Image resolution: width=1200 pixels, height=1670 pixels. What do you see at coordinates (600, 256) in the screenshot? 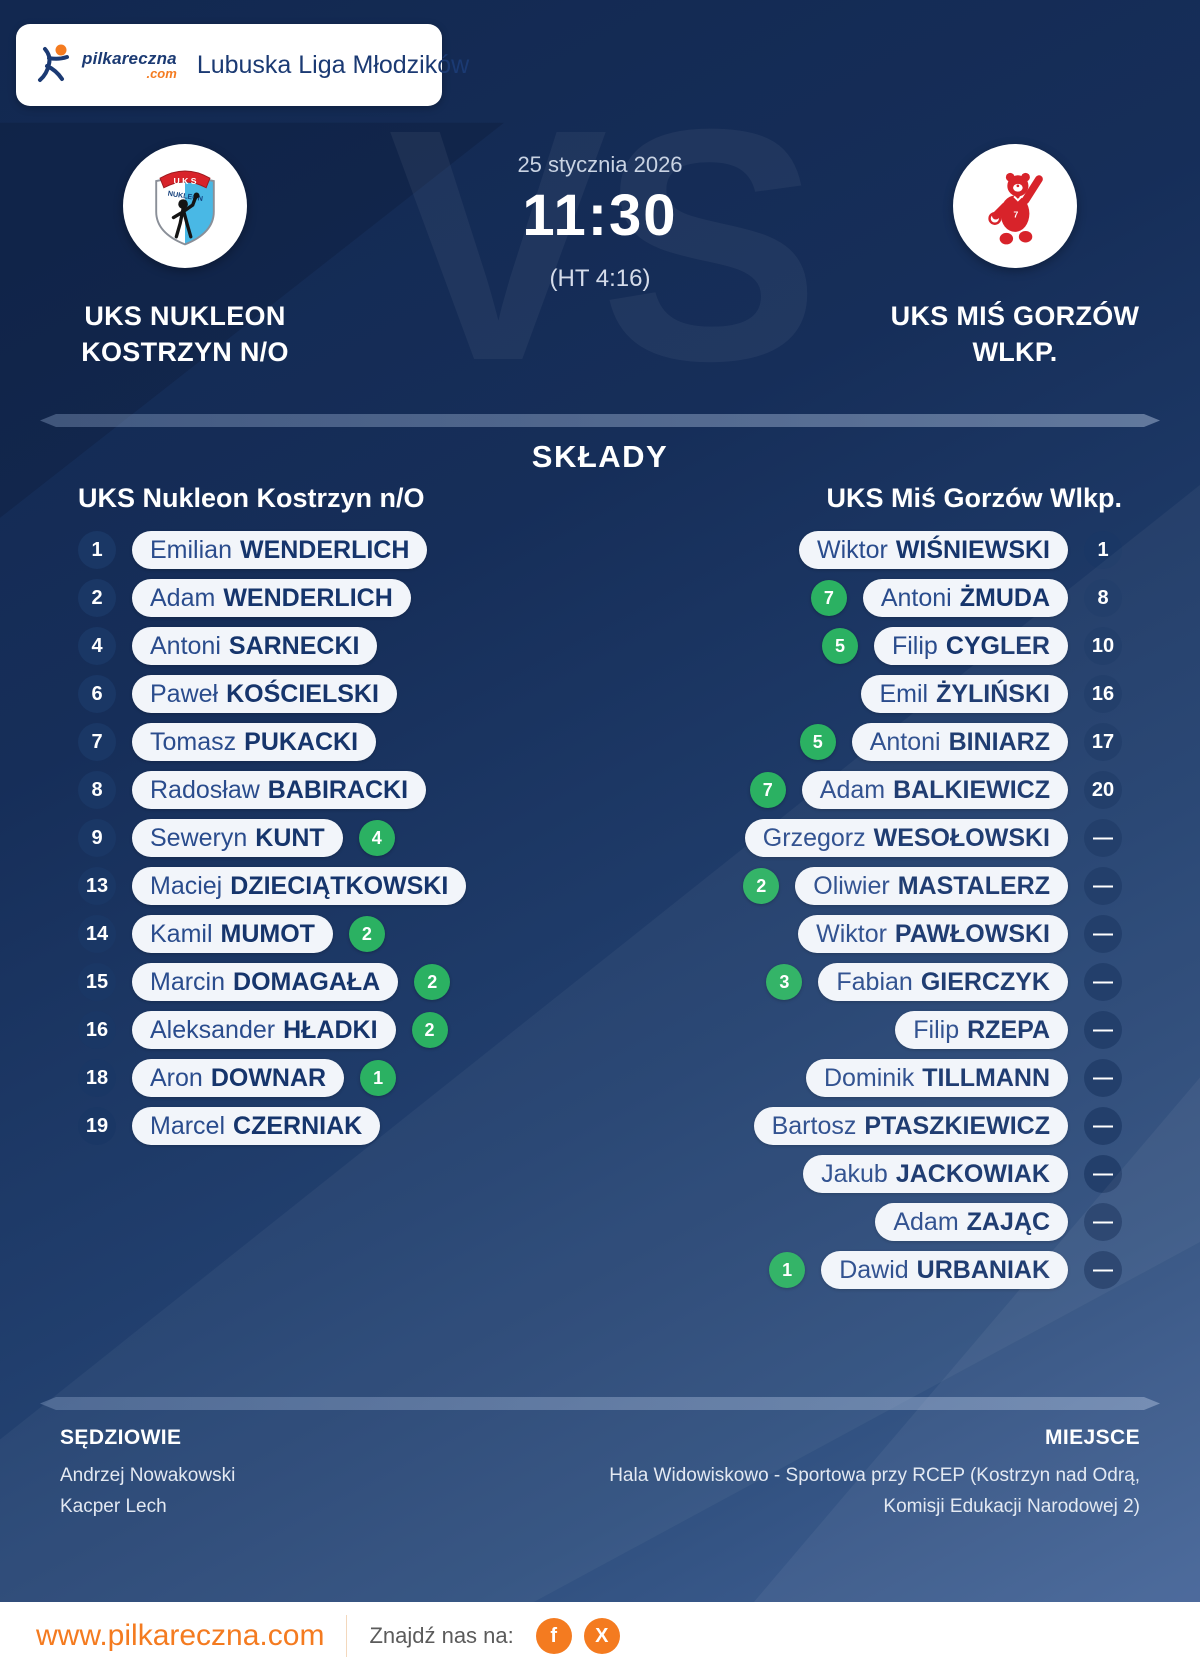
I see `match-info-block: 25 stycznia 2026 11:30 (HT 4:16)` at bounding box center [600, 256].